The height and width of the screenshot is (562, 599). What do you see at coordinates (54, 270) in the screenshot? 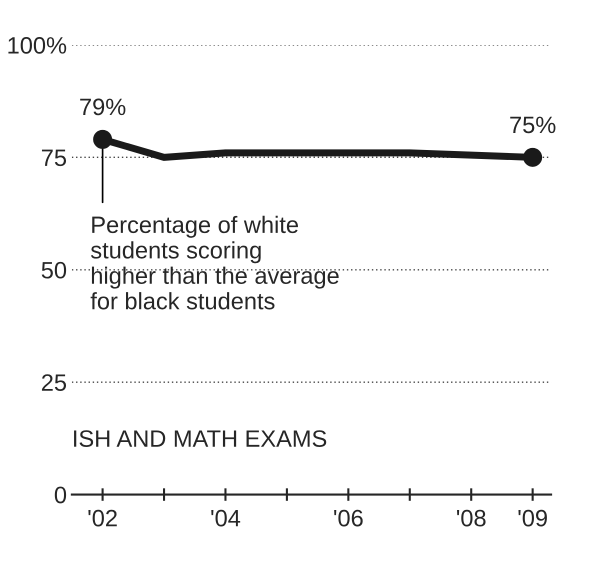
I see `y-tick-label: 50` at bounding box center [54, 270].